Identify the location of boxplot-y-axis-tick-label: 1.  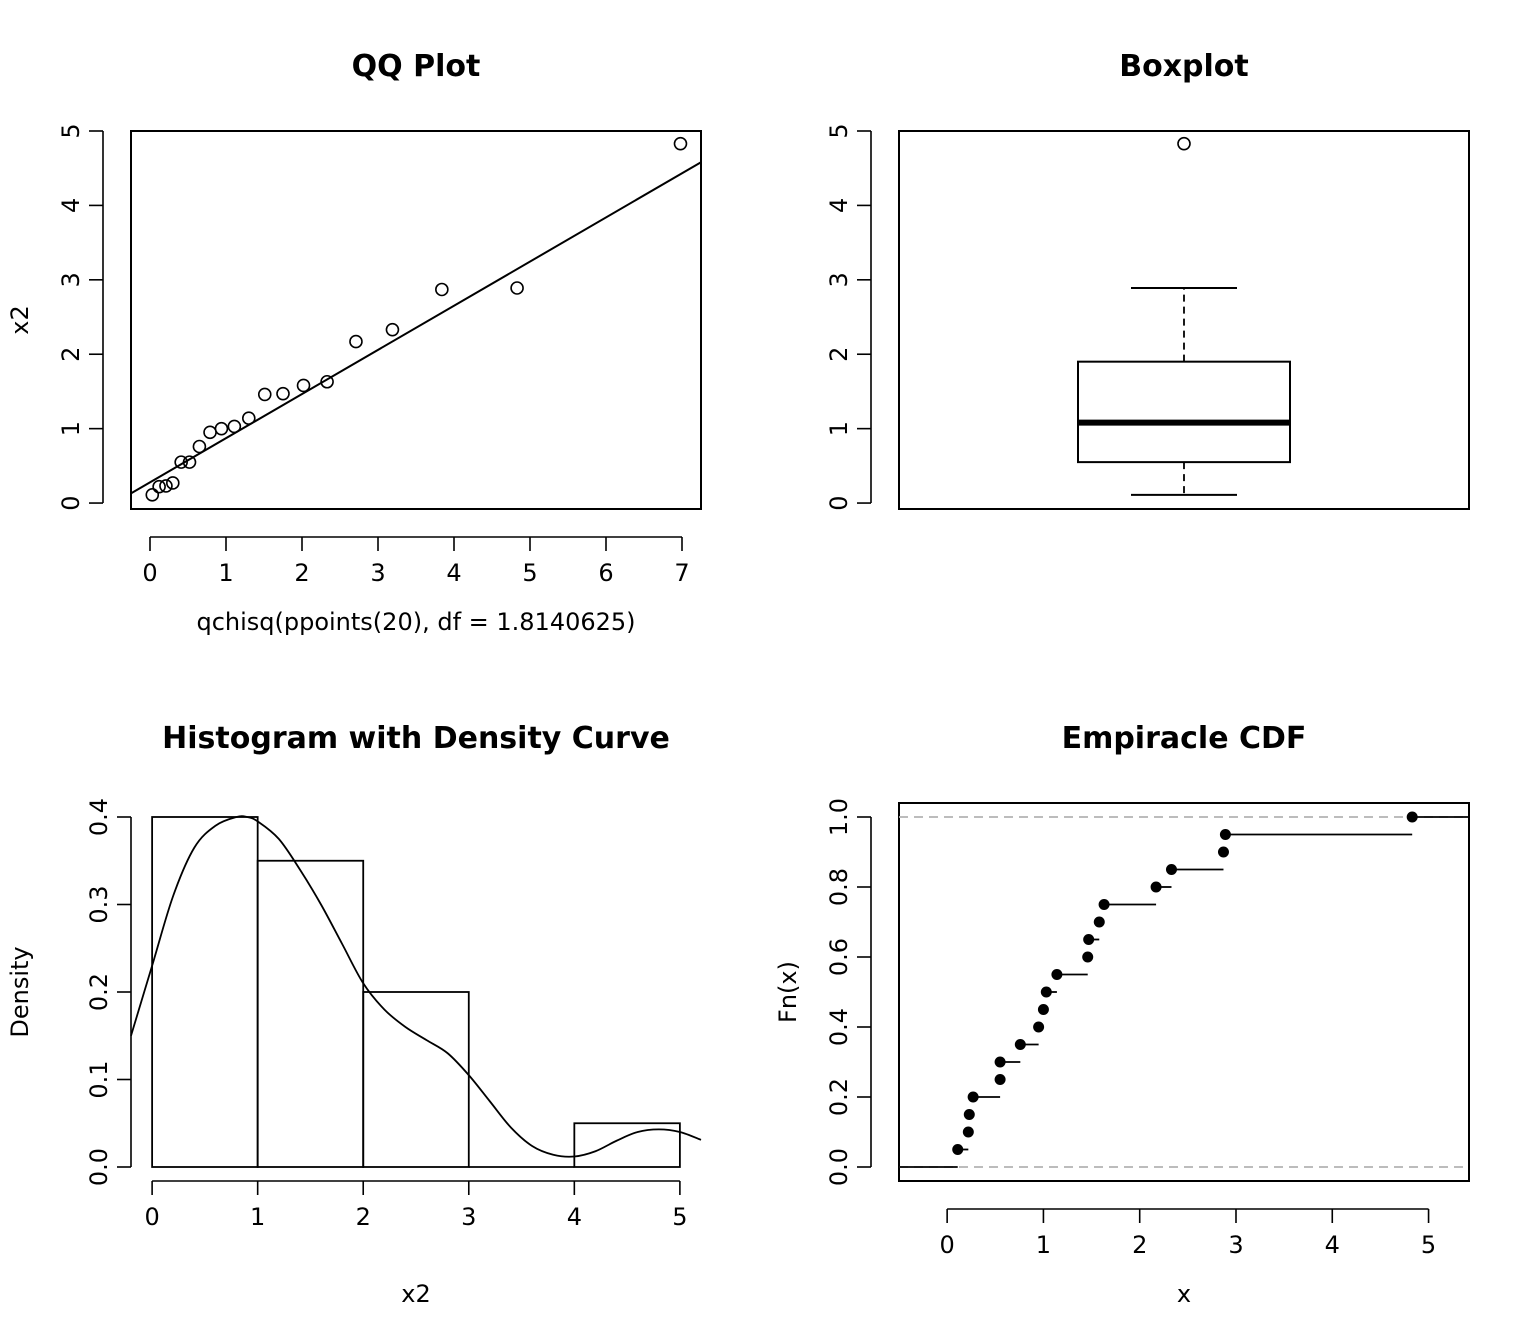
(839, 428).